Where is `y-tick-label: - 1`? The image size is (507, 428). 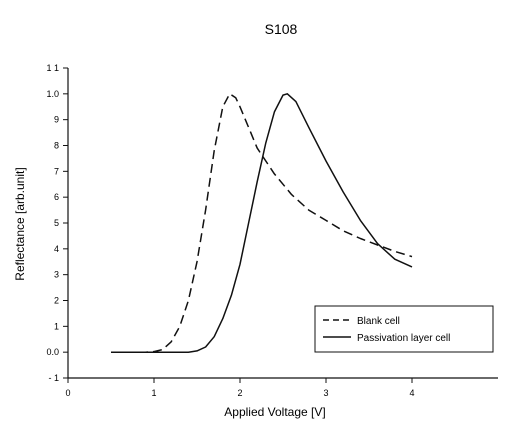 y-tick-label: - 1 is located at coordinates (53, 378).